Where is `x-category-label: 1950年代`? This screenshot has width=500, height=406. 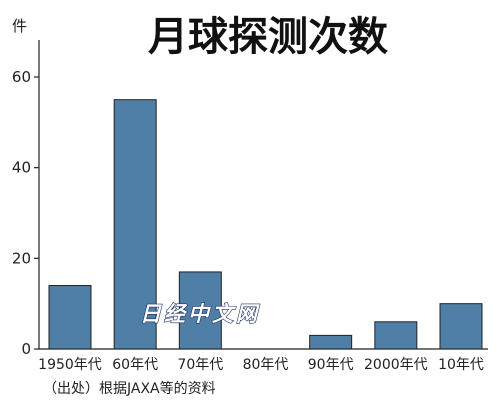 x-category-label: 1950年代 is located at coordinates (70, 365).